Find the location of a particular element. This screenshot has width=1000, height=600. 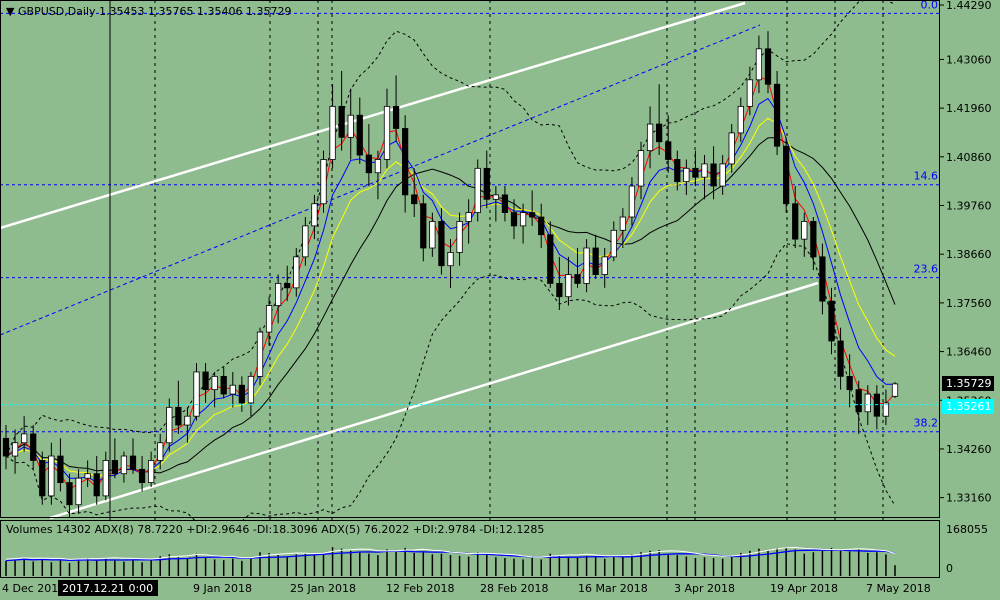

time-axis-label: 4 Dec 2017 is located at coordinates (33, 588).